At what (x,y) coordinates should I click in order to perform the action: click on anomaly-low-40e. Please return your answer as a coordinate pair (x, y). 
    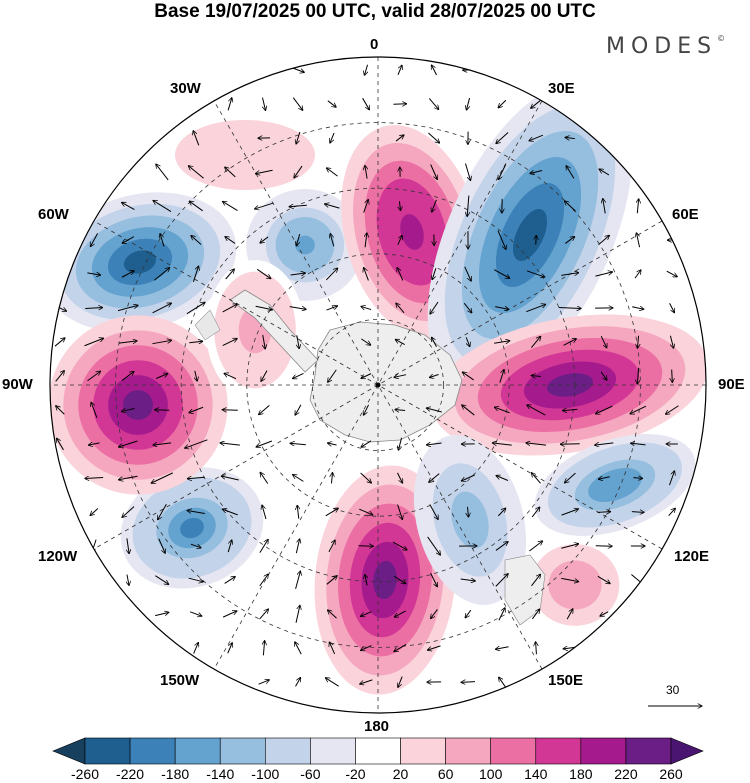
    Looking at the image, I should click on (530, 235).